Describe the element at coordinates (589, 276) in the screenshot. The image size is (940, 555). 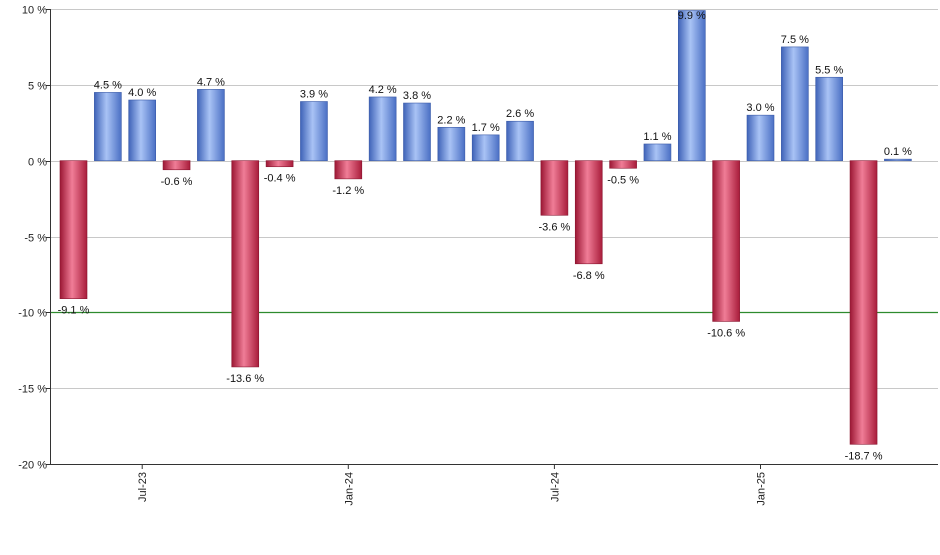
I see `data-label: -6.8 %` at that location.